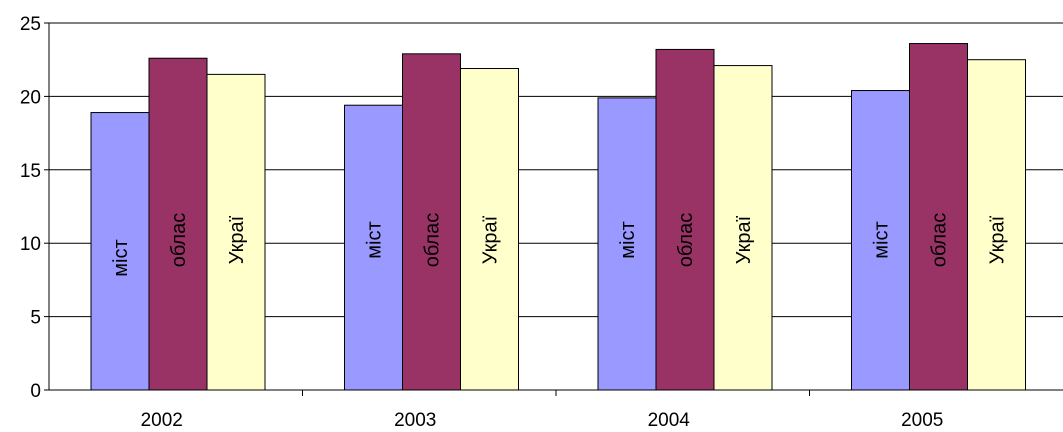  What do you see at coordinates (30, 244) in the screenshot?
I see `y-tick-label-2: 10` at bounding box center [30, 244].